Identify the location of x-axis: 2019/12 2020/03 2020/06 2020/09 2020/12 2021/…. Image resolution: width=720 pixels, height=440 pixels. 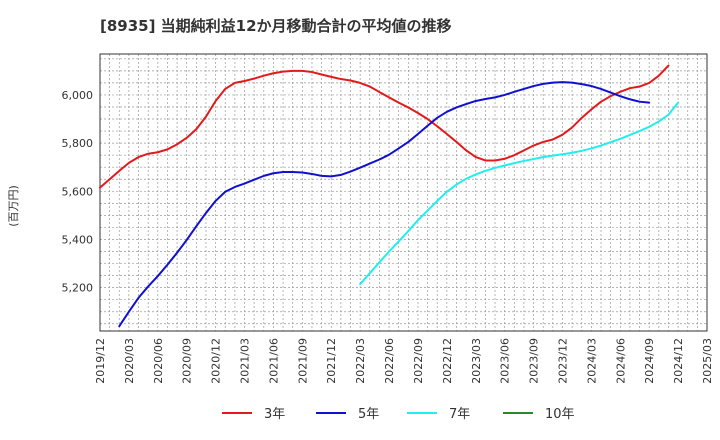
(404, 361).